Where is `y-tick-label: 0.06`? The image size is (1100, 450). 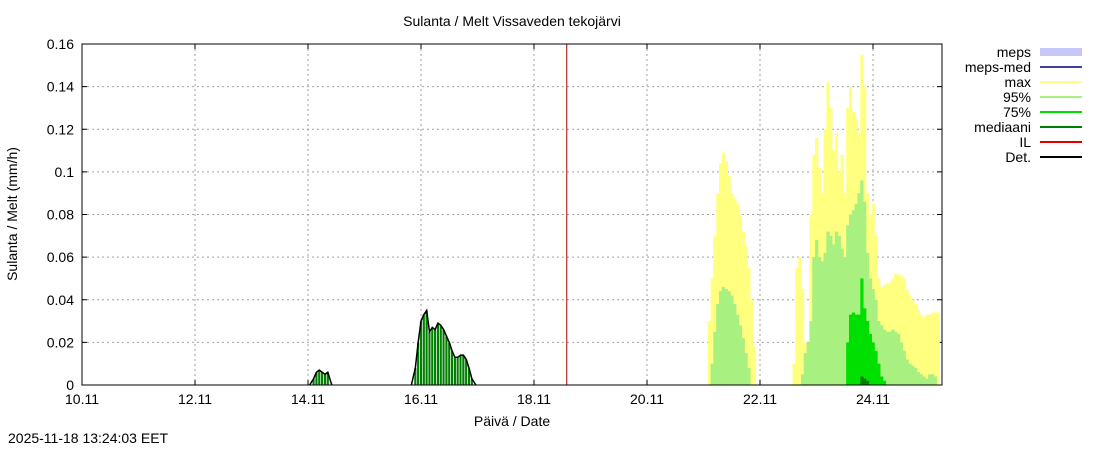
y-tick-label: 0.06 is located at coordinates (60, 257).